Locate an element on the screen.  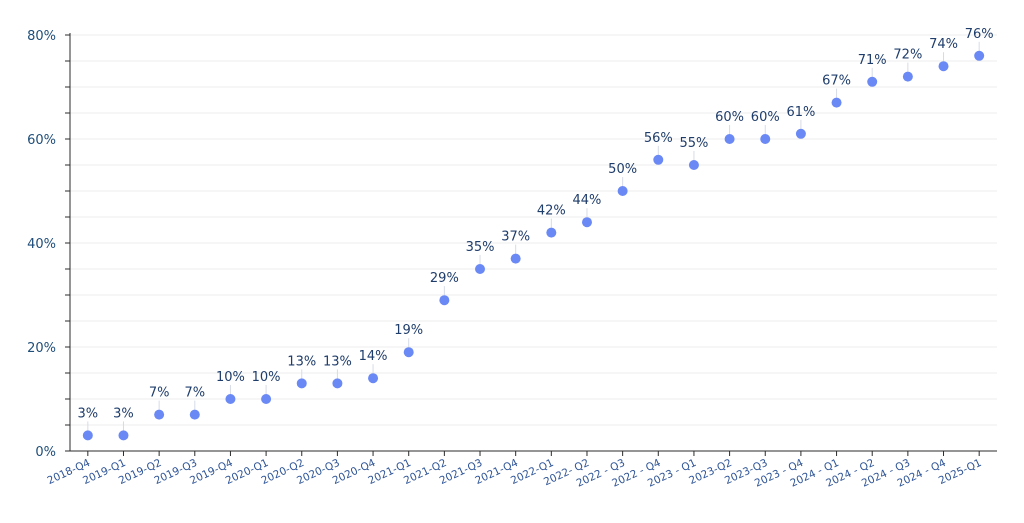
data-label: 29% is located at coordinates (444, 278).